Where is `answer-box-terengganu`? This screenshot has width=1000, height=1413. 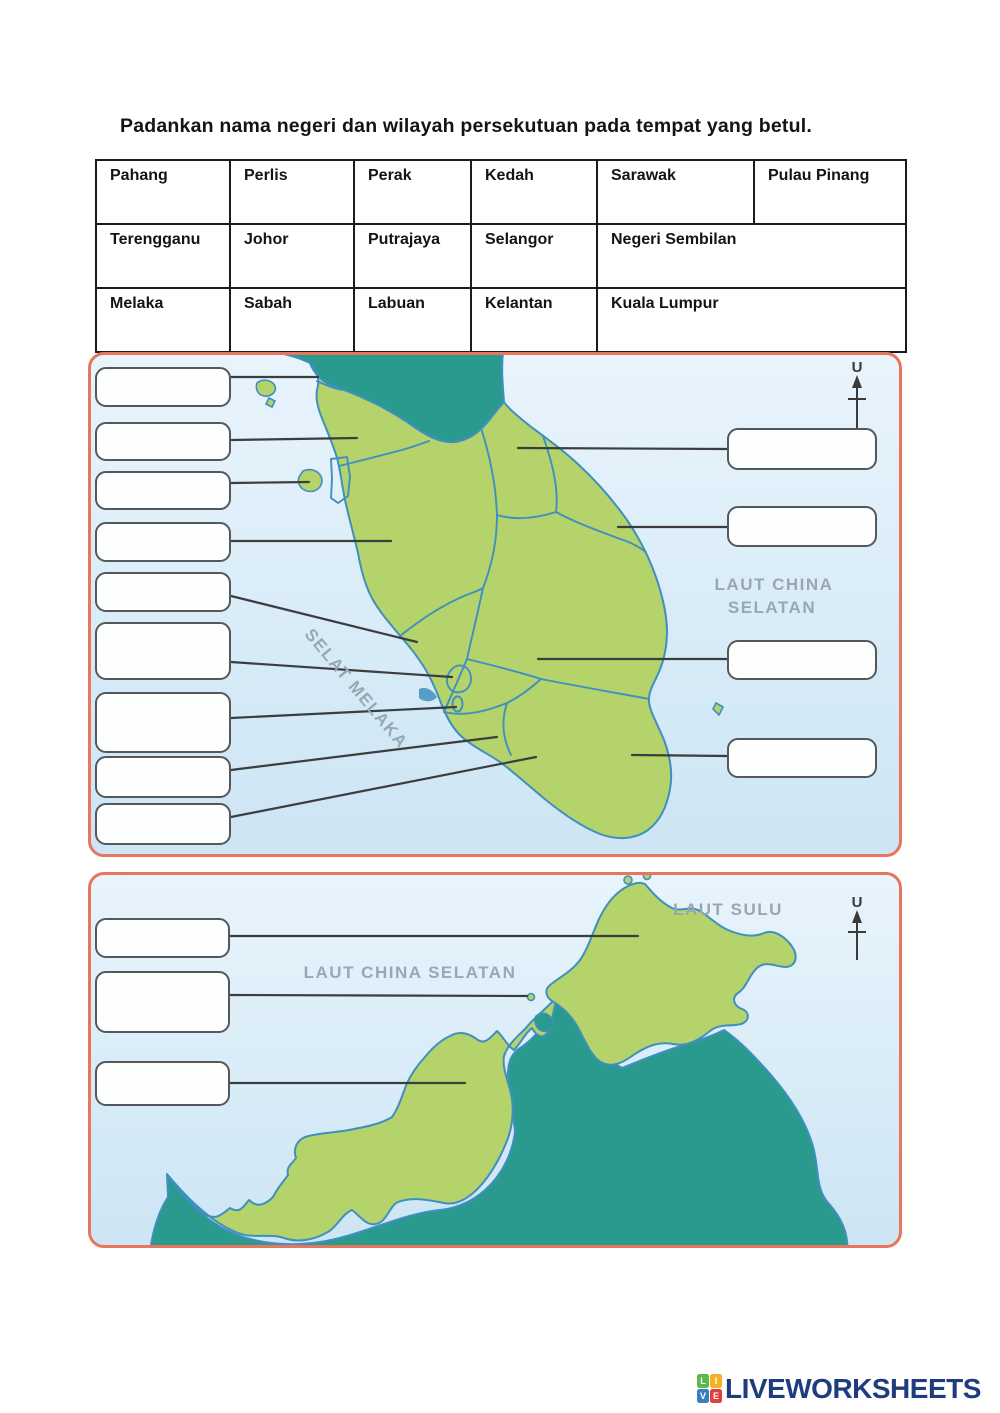 answer-box-terengganu is located at coordinates (802, 526).